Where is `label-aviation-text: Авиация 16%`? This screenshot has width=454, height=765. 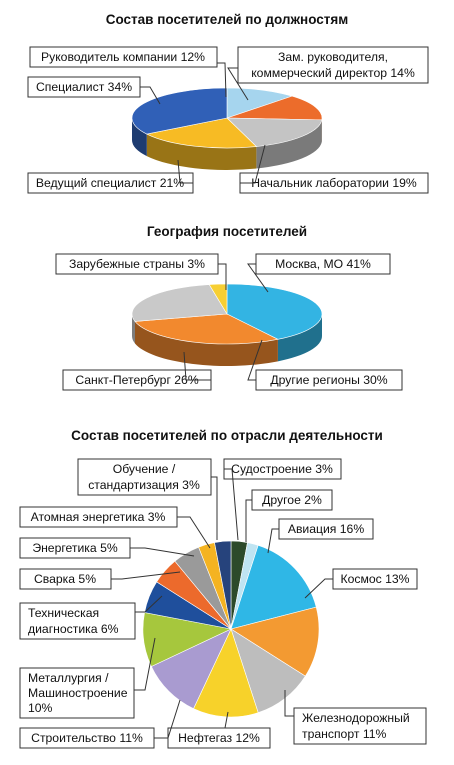
label-aviation-text: Авиация 16% is located at coordinates (326, 529).